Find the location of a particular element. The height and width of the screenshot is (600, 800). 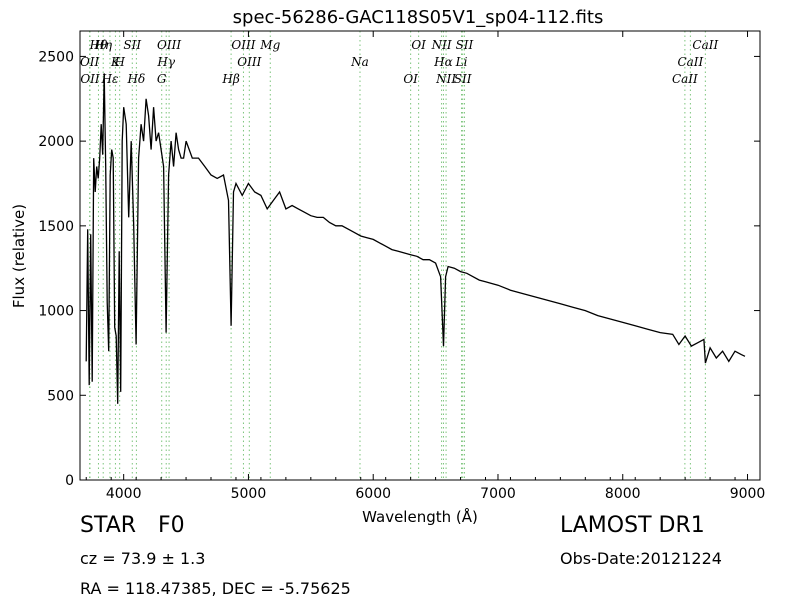

y-tick-label: 1500 is located at coordinates (56, 227).